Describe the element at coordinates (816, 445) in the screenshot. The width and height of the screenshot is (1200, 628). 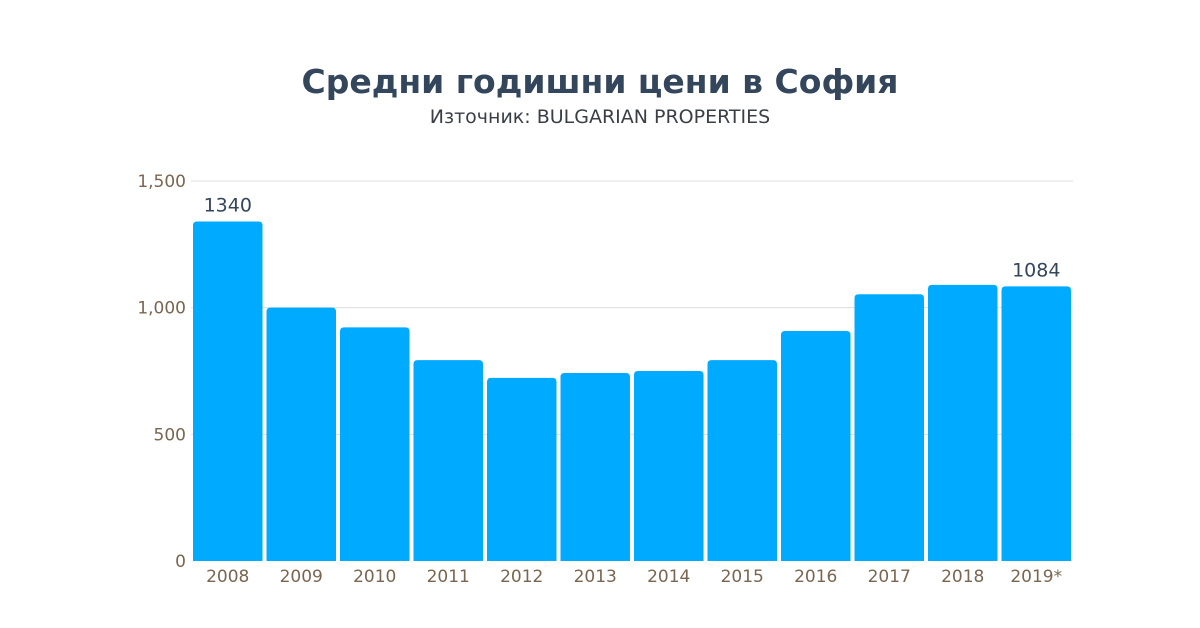
I see `bar-2016` at that location.